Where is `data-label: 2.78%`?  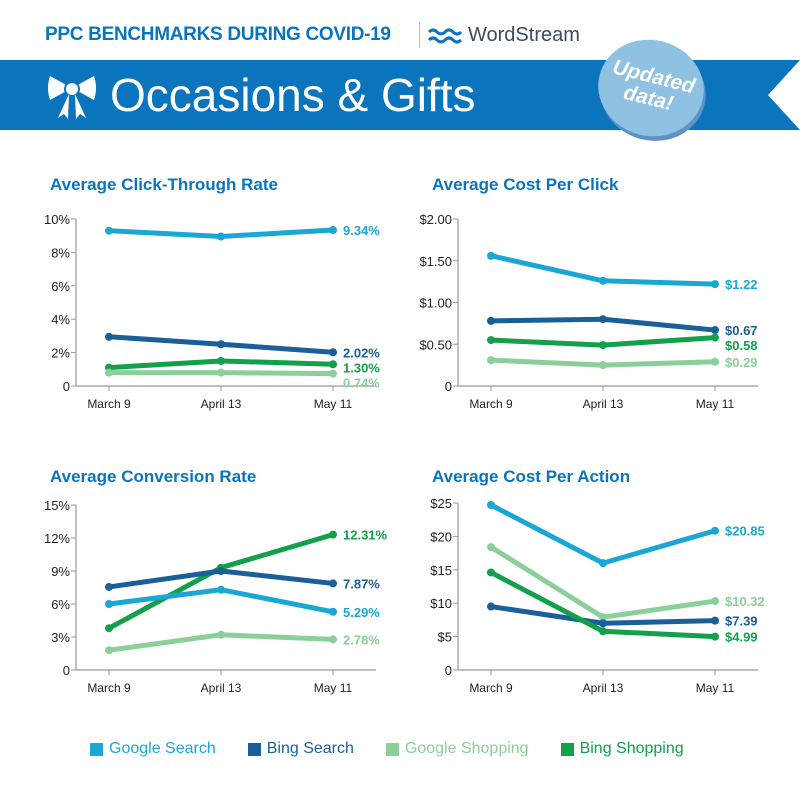
data-label: 2.78% is located at coordinates (361, 639).